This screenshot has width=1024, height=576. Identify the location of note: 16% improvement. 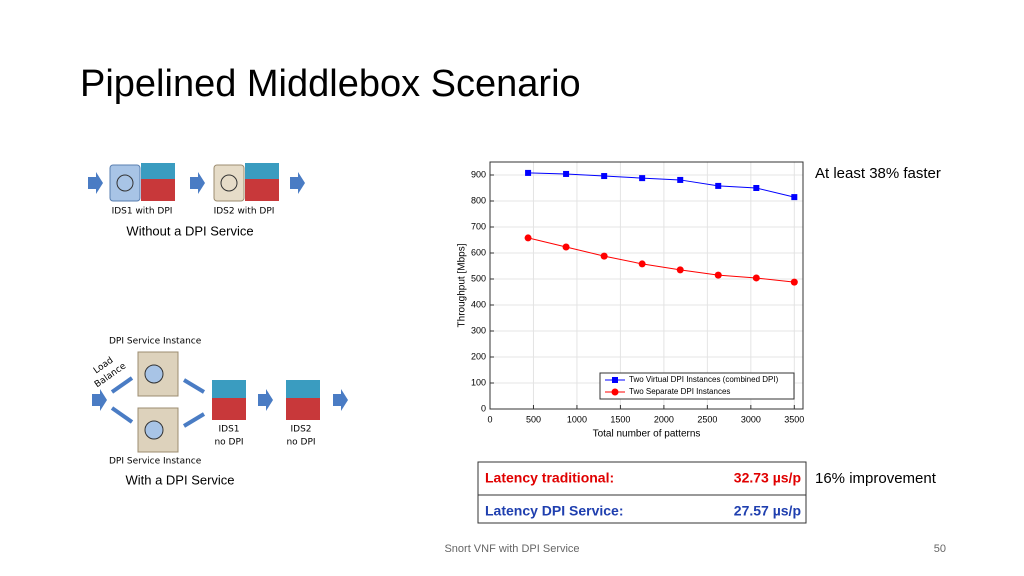
(876, 478).